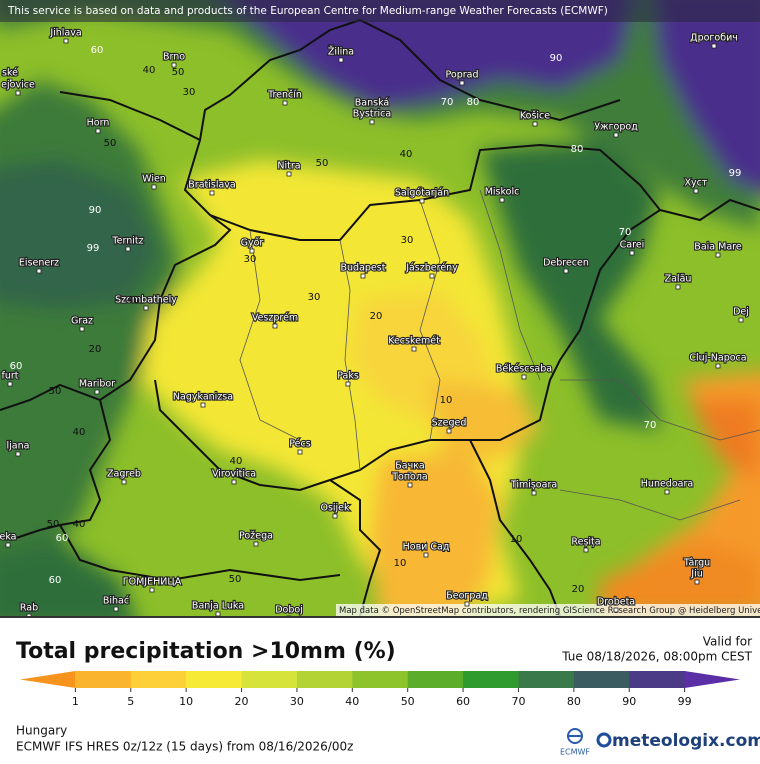  What do you see at coordinates (625, 232) in the screenshot?
I see `contour-label: 70` at bounding box center [625, 232].